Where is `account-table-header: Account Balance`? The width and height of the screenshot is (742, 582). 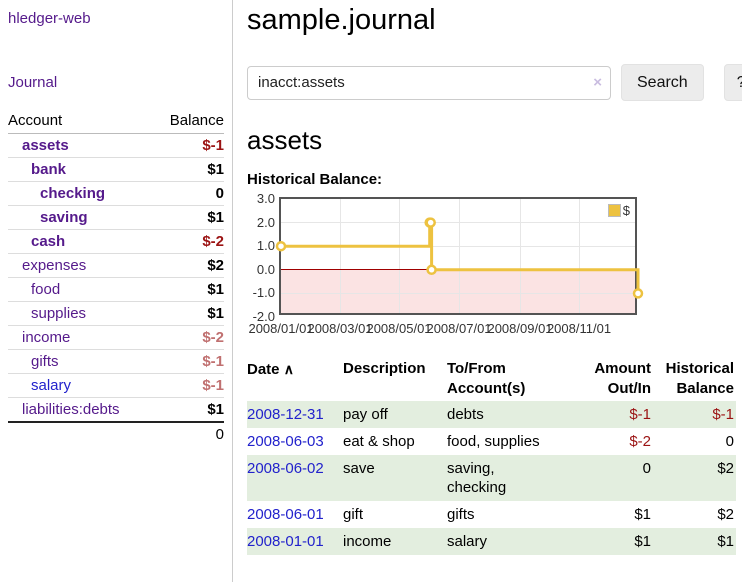
account-table-header: Account Balance is located at coordinates (116, 122).